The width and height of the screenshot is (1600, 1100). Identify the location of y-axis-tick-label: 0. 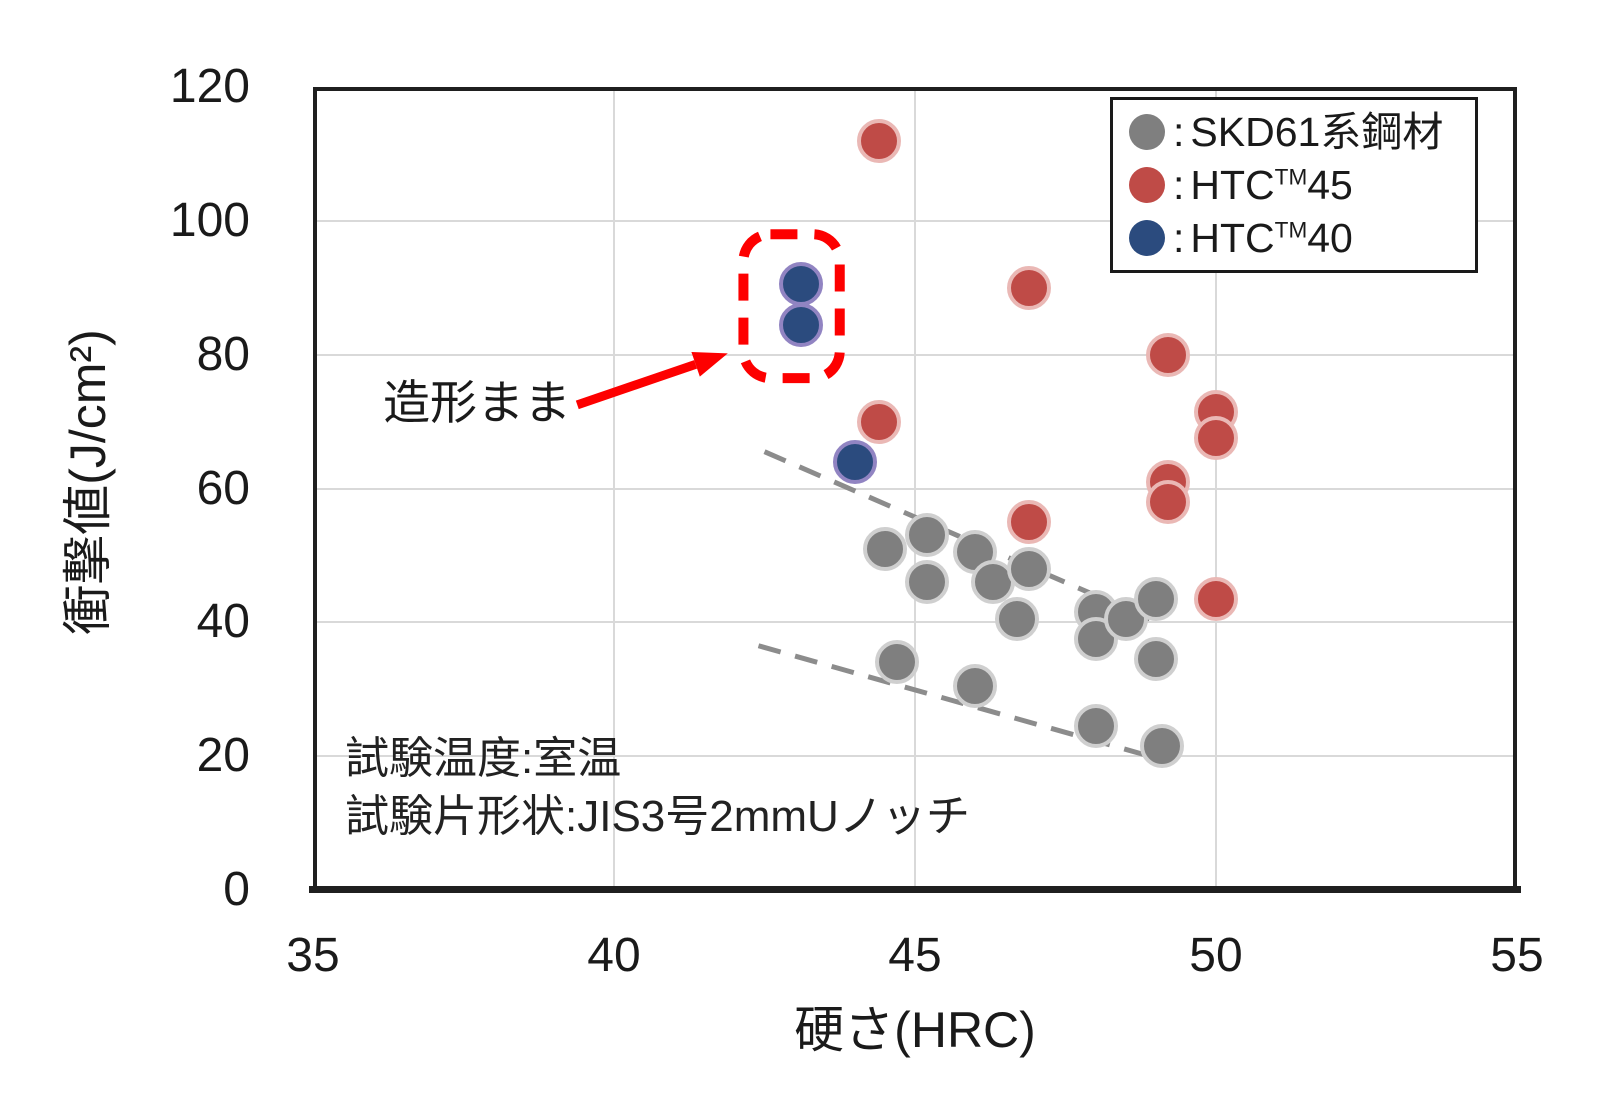
(236, 889).